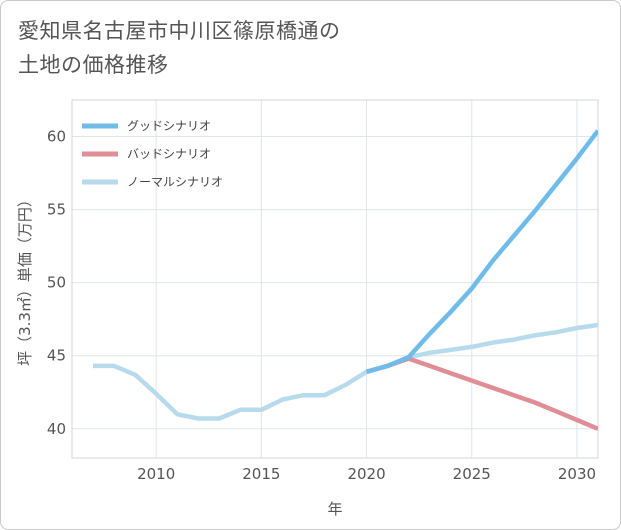 This screenshot has height=530, width=621. Describe the element at coordinates (156, 474) in the screenshot. I see `x-tick-label: 2010` at that location.